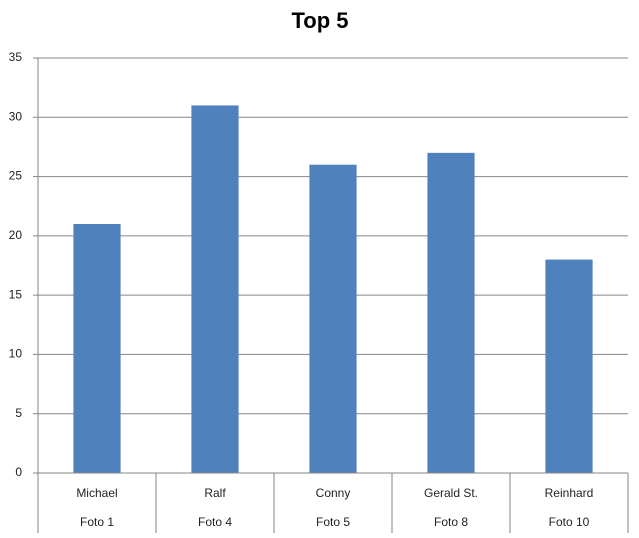 The height and width of the screenshot is (538, 639). What do you see at coordinates (16, 235) in the screenshot?
I see `y-tick-label: 20` at bounding box center [16, 235].